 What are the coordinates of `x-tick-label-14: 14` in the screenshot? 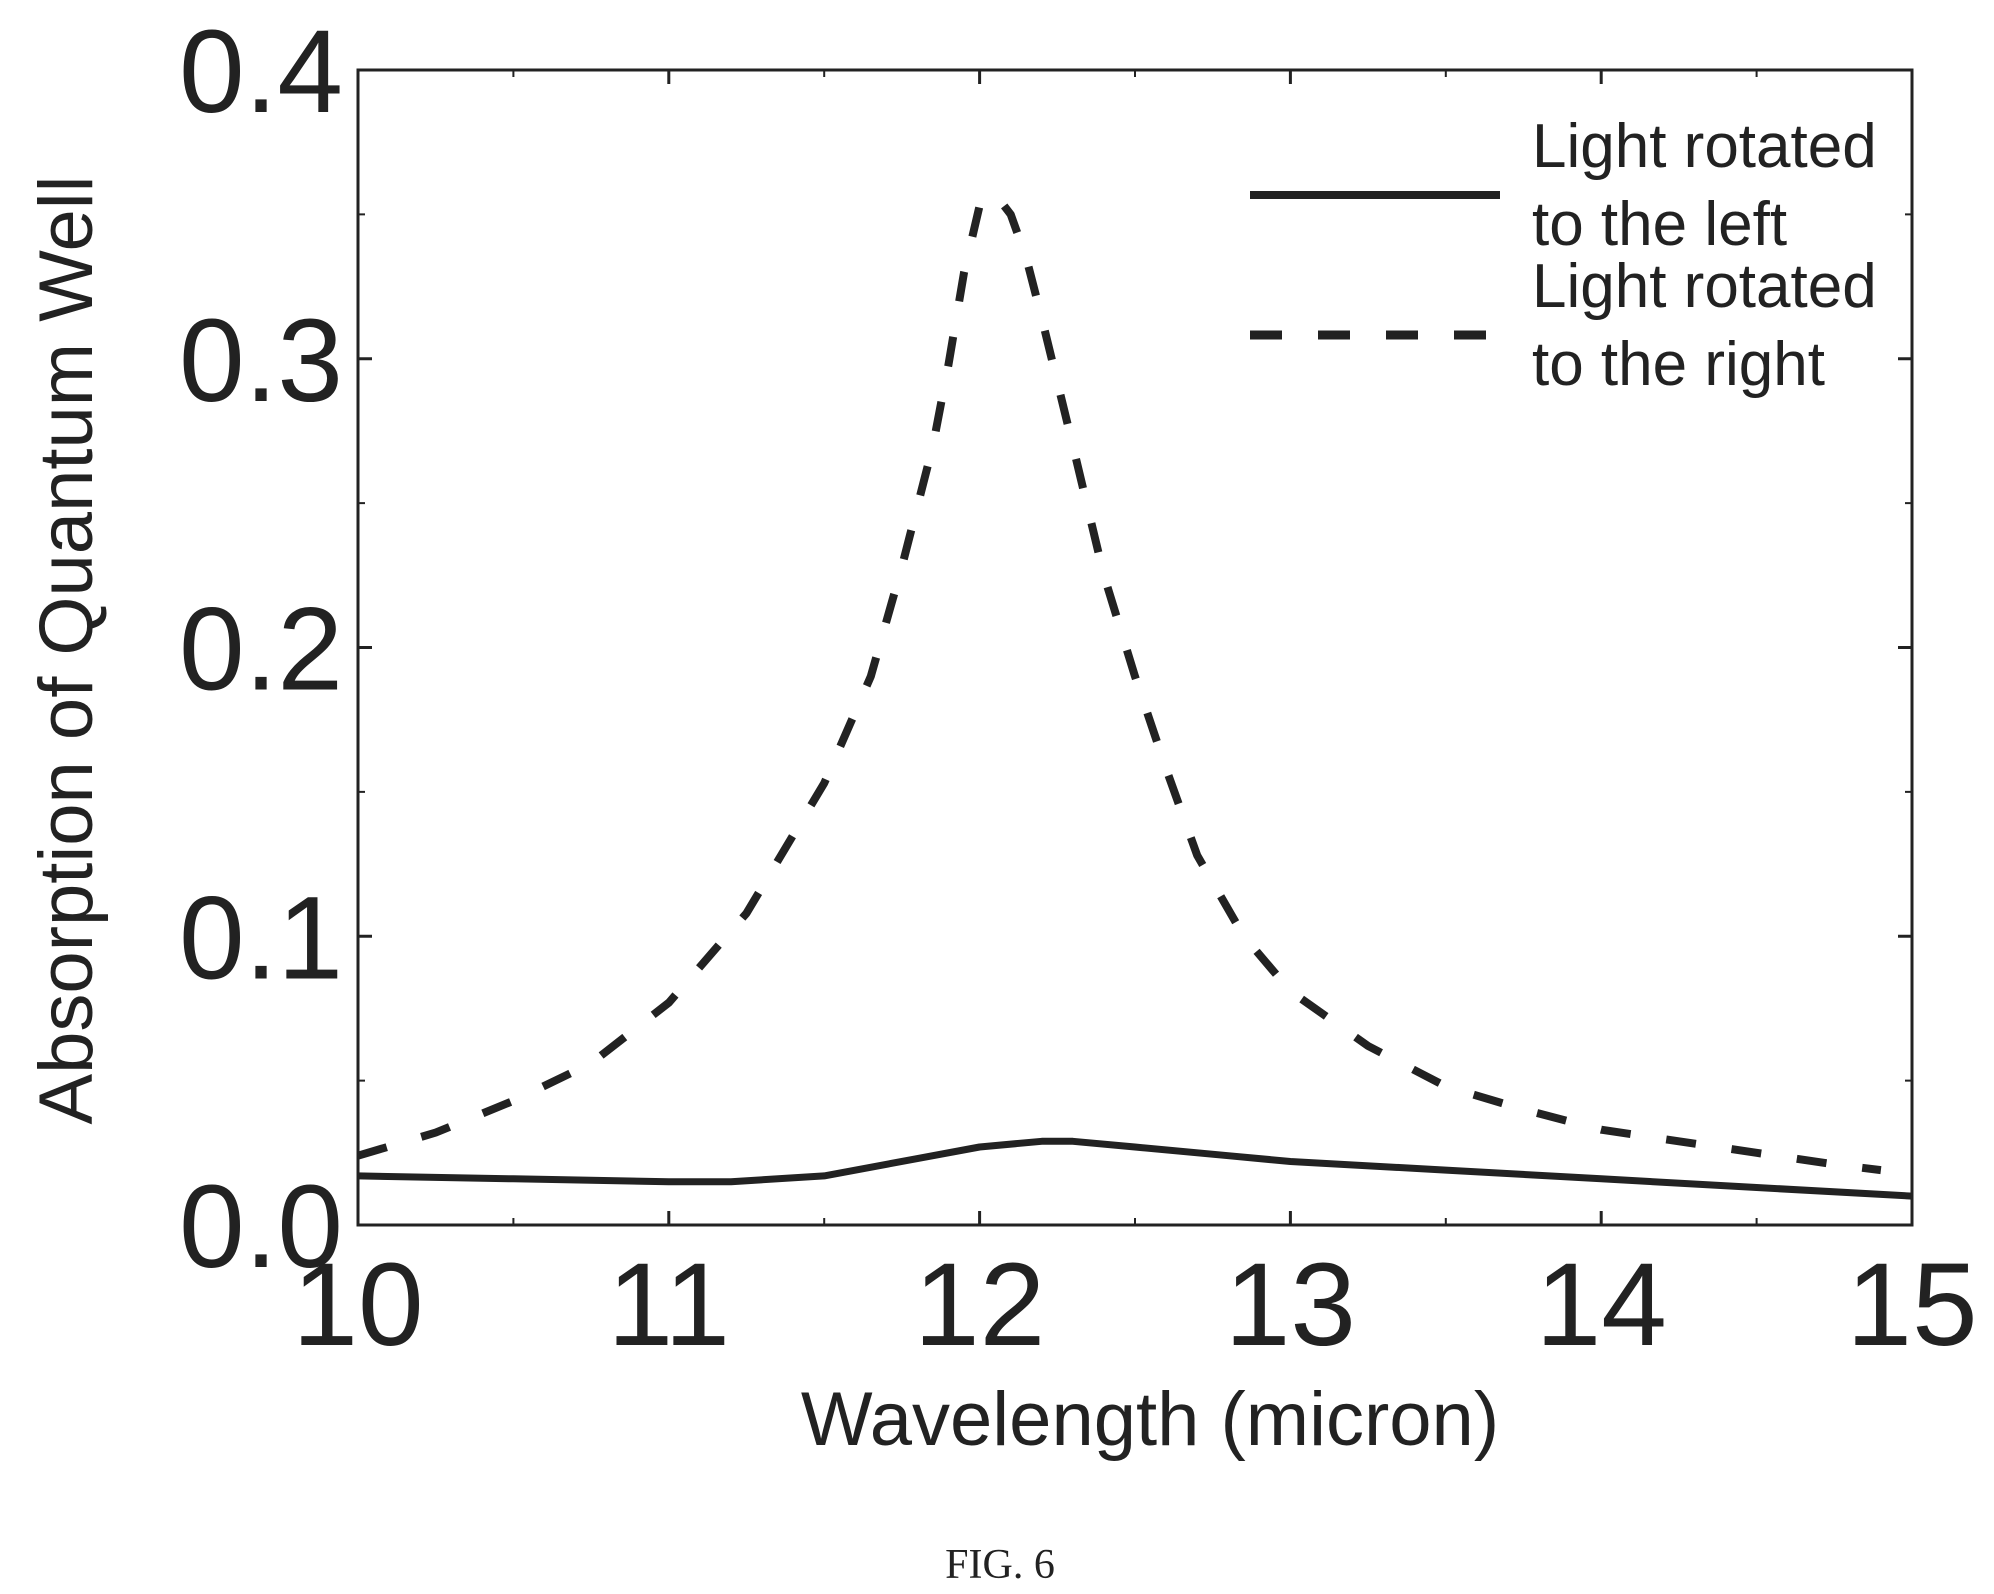 It's located at (1601, 1305).